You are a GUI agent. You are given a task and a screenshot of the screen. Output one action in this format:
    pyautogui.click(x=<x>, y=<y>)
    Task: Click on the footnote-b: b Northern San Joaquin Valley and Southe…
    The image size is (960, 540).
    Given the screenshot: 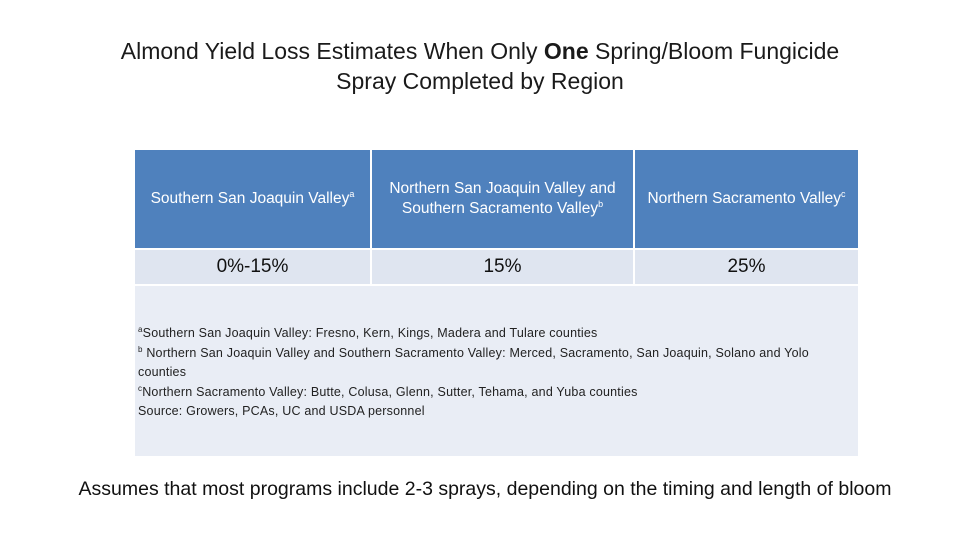 What is the action you would take?
    pyautogui.click(x=494, y=363)
    